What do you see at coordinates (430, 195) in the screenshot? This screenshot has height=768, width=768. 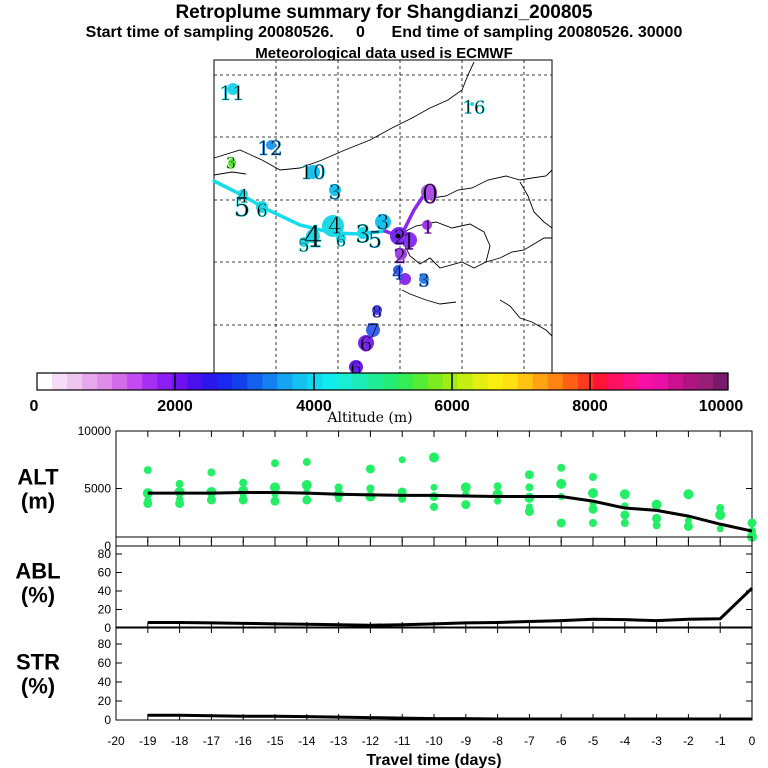 I see `cluster-label: 0` at bounding box center [430, 195].